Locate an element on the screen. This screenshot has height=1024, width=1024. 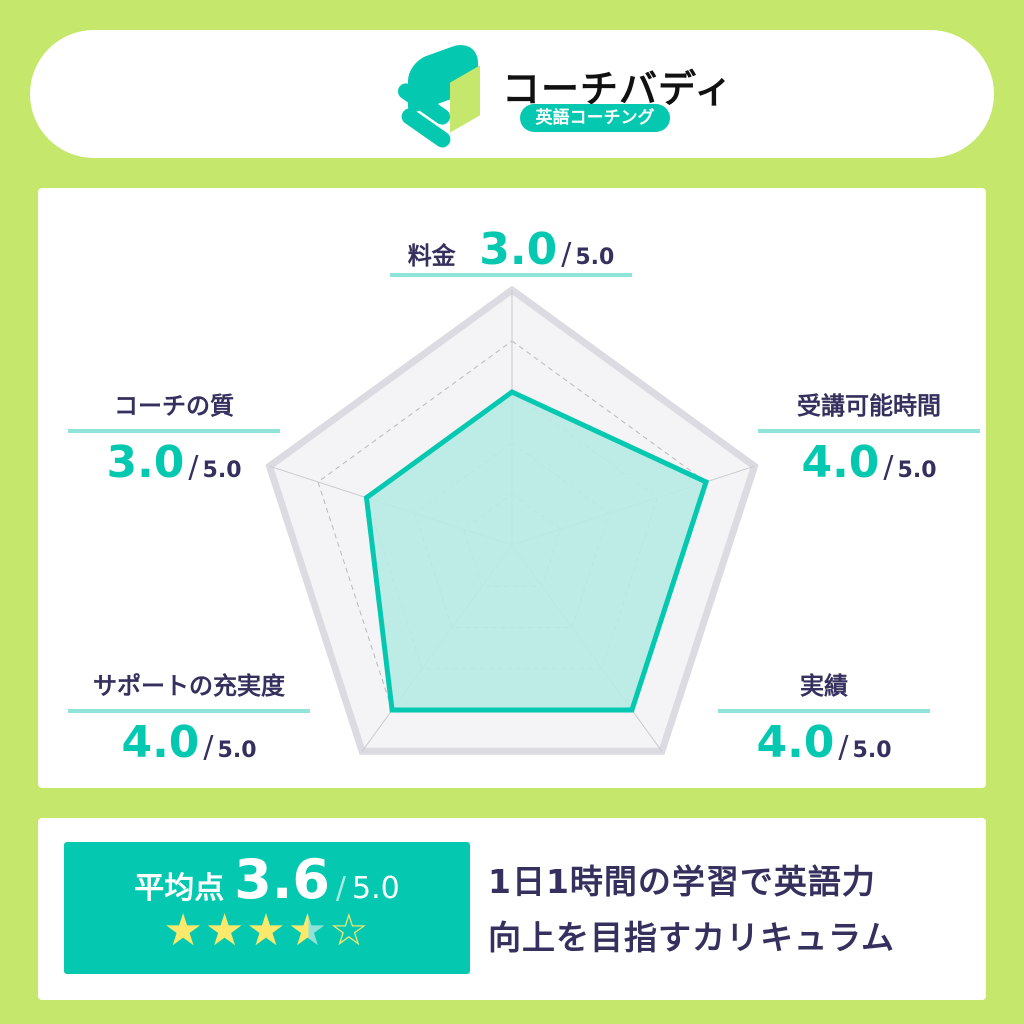
axis-name: コーチの質 is located at coordinates (174, 406).